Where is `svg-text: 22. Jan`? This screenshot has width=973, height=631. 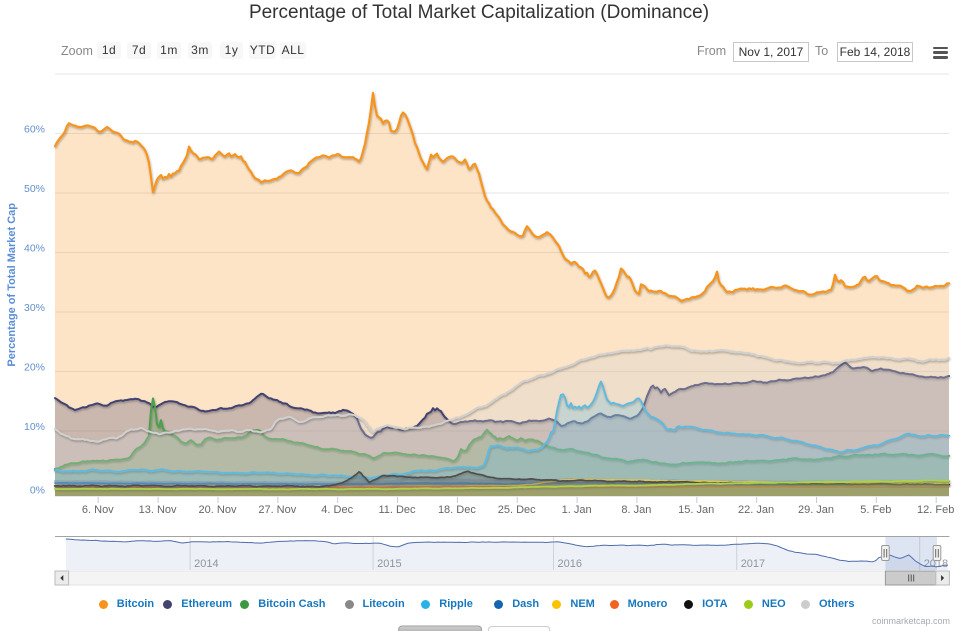
svg-text: 22. Jan is located at coordinates (756, 510).